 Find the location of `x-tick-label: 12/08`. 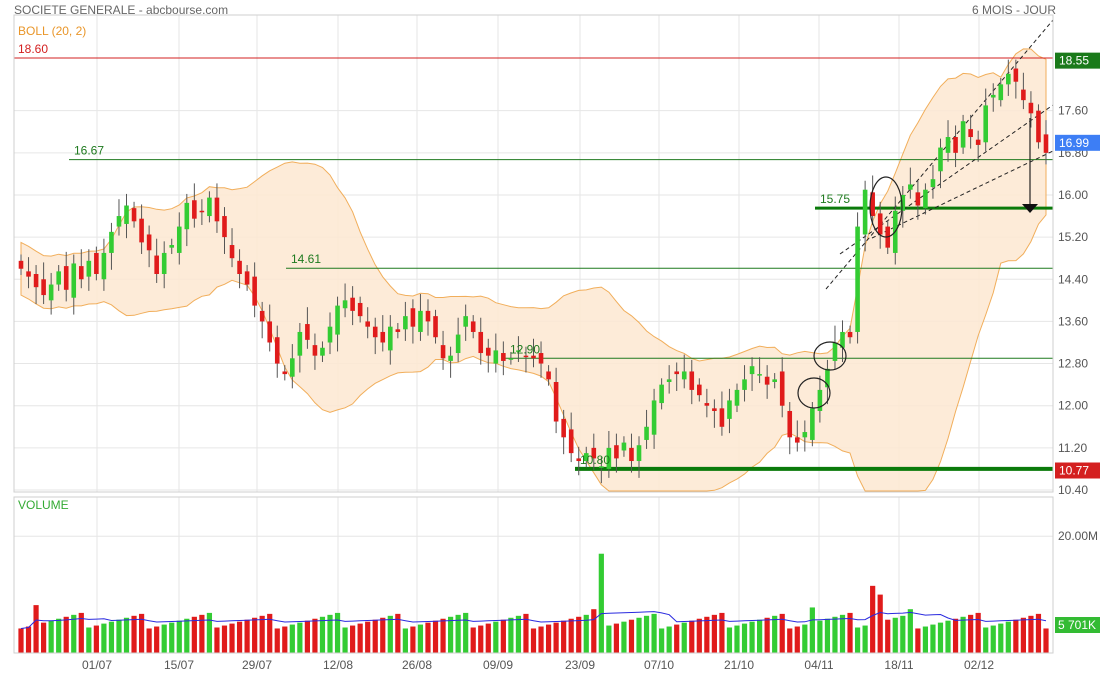

x-tick-label: 12/08 is located at coordinates (338, 665).